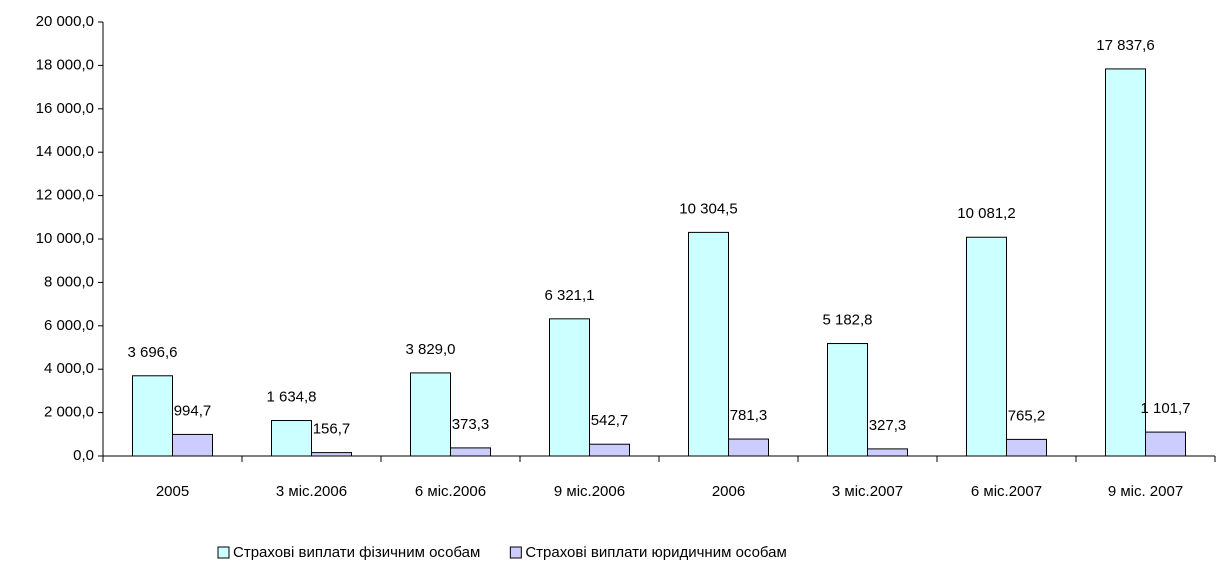 The image size is (1216, 569). Describe the element at coordinates (65, 151) in the screenshot. I see `y-tick-label: 14 000,0` at that location.